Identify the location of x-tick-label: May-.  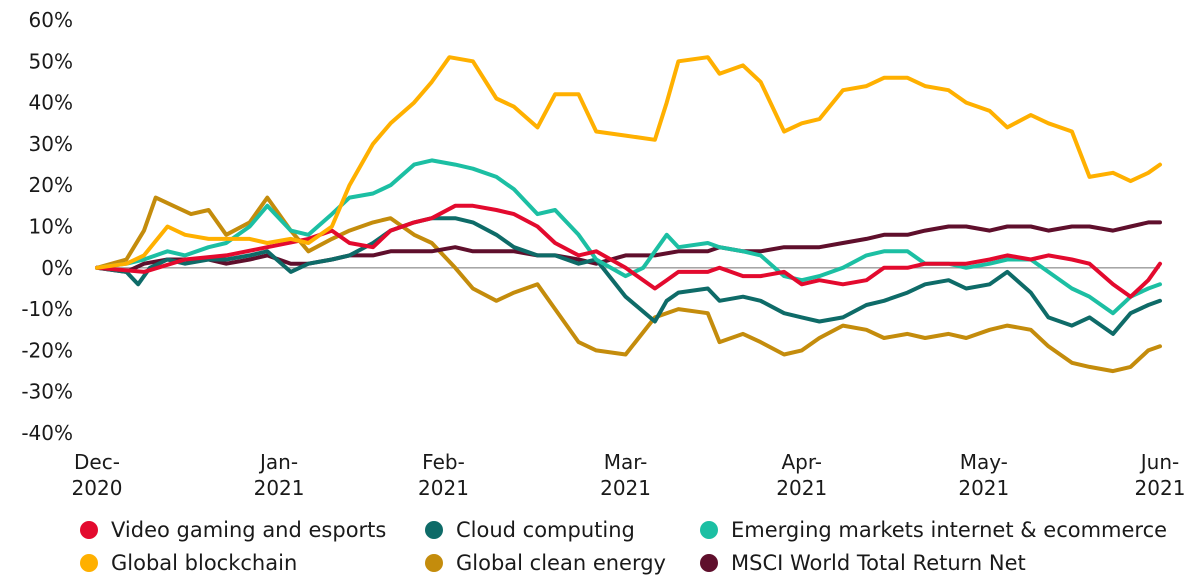
(984, 462).